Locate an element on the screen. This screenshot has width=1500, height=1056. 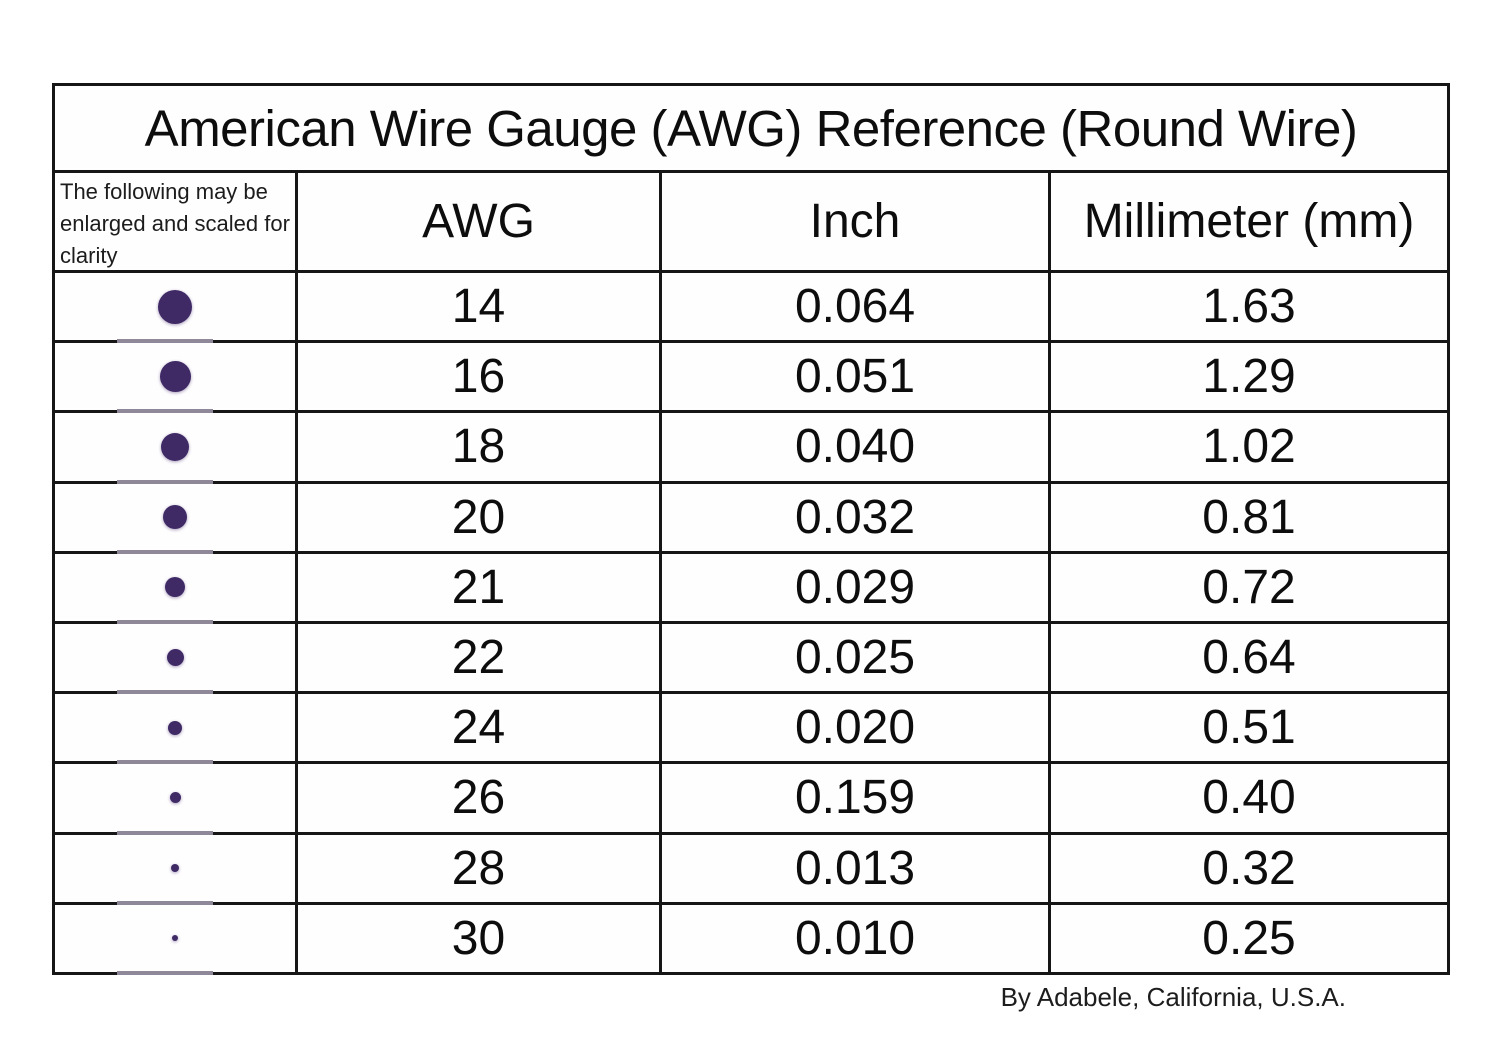
inch-value-cell: 0.064 is located at coordinates (853, 305).